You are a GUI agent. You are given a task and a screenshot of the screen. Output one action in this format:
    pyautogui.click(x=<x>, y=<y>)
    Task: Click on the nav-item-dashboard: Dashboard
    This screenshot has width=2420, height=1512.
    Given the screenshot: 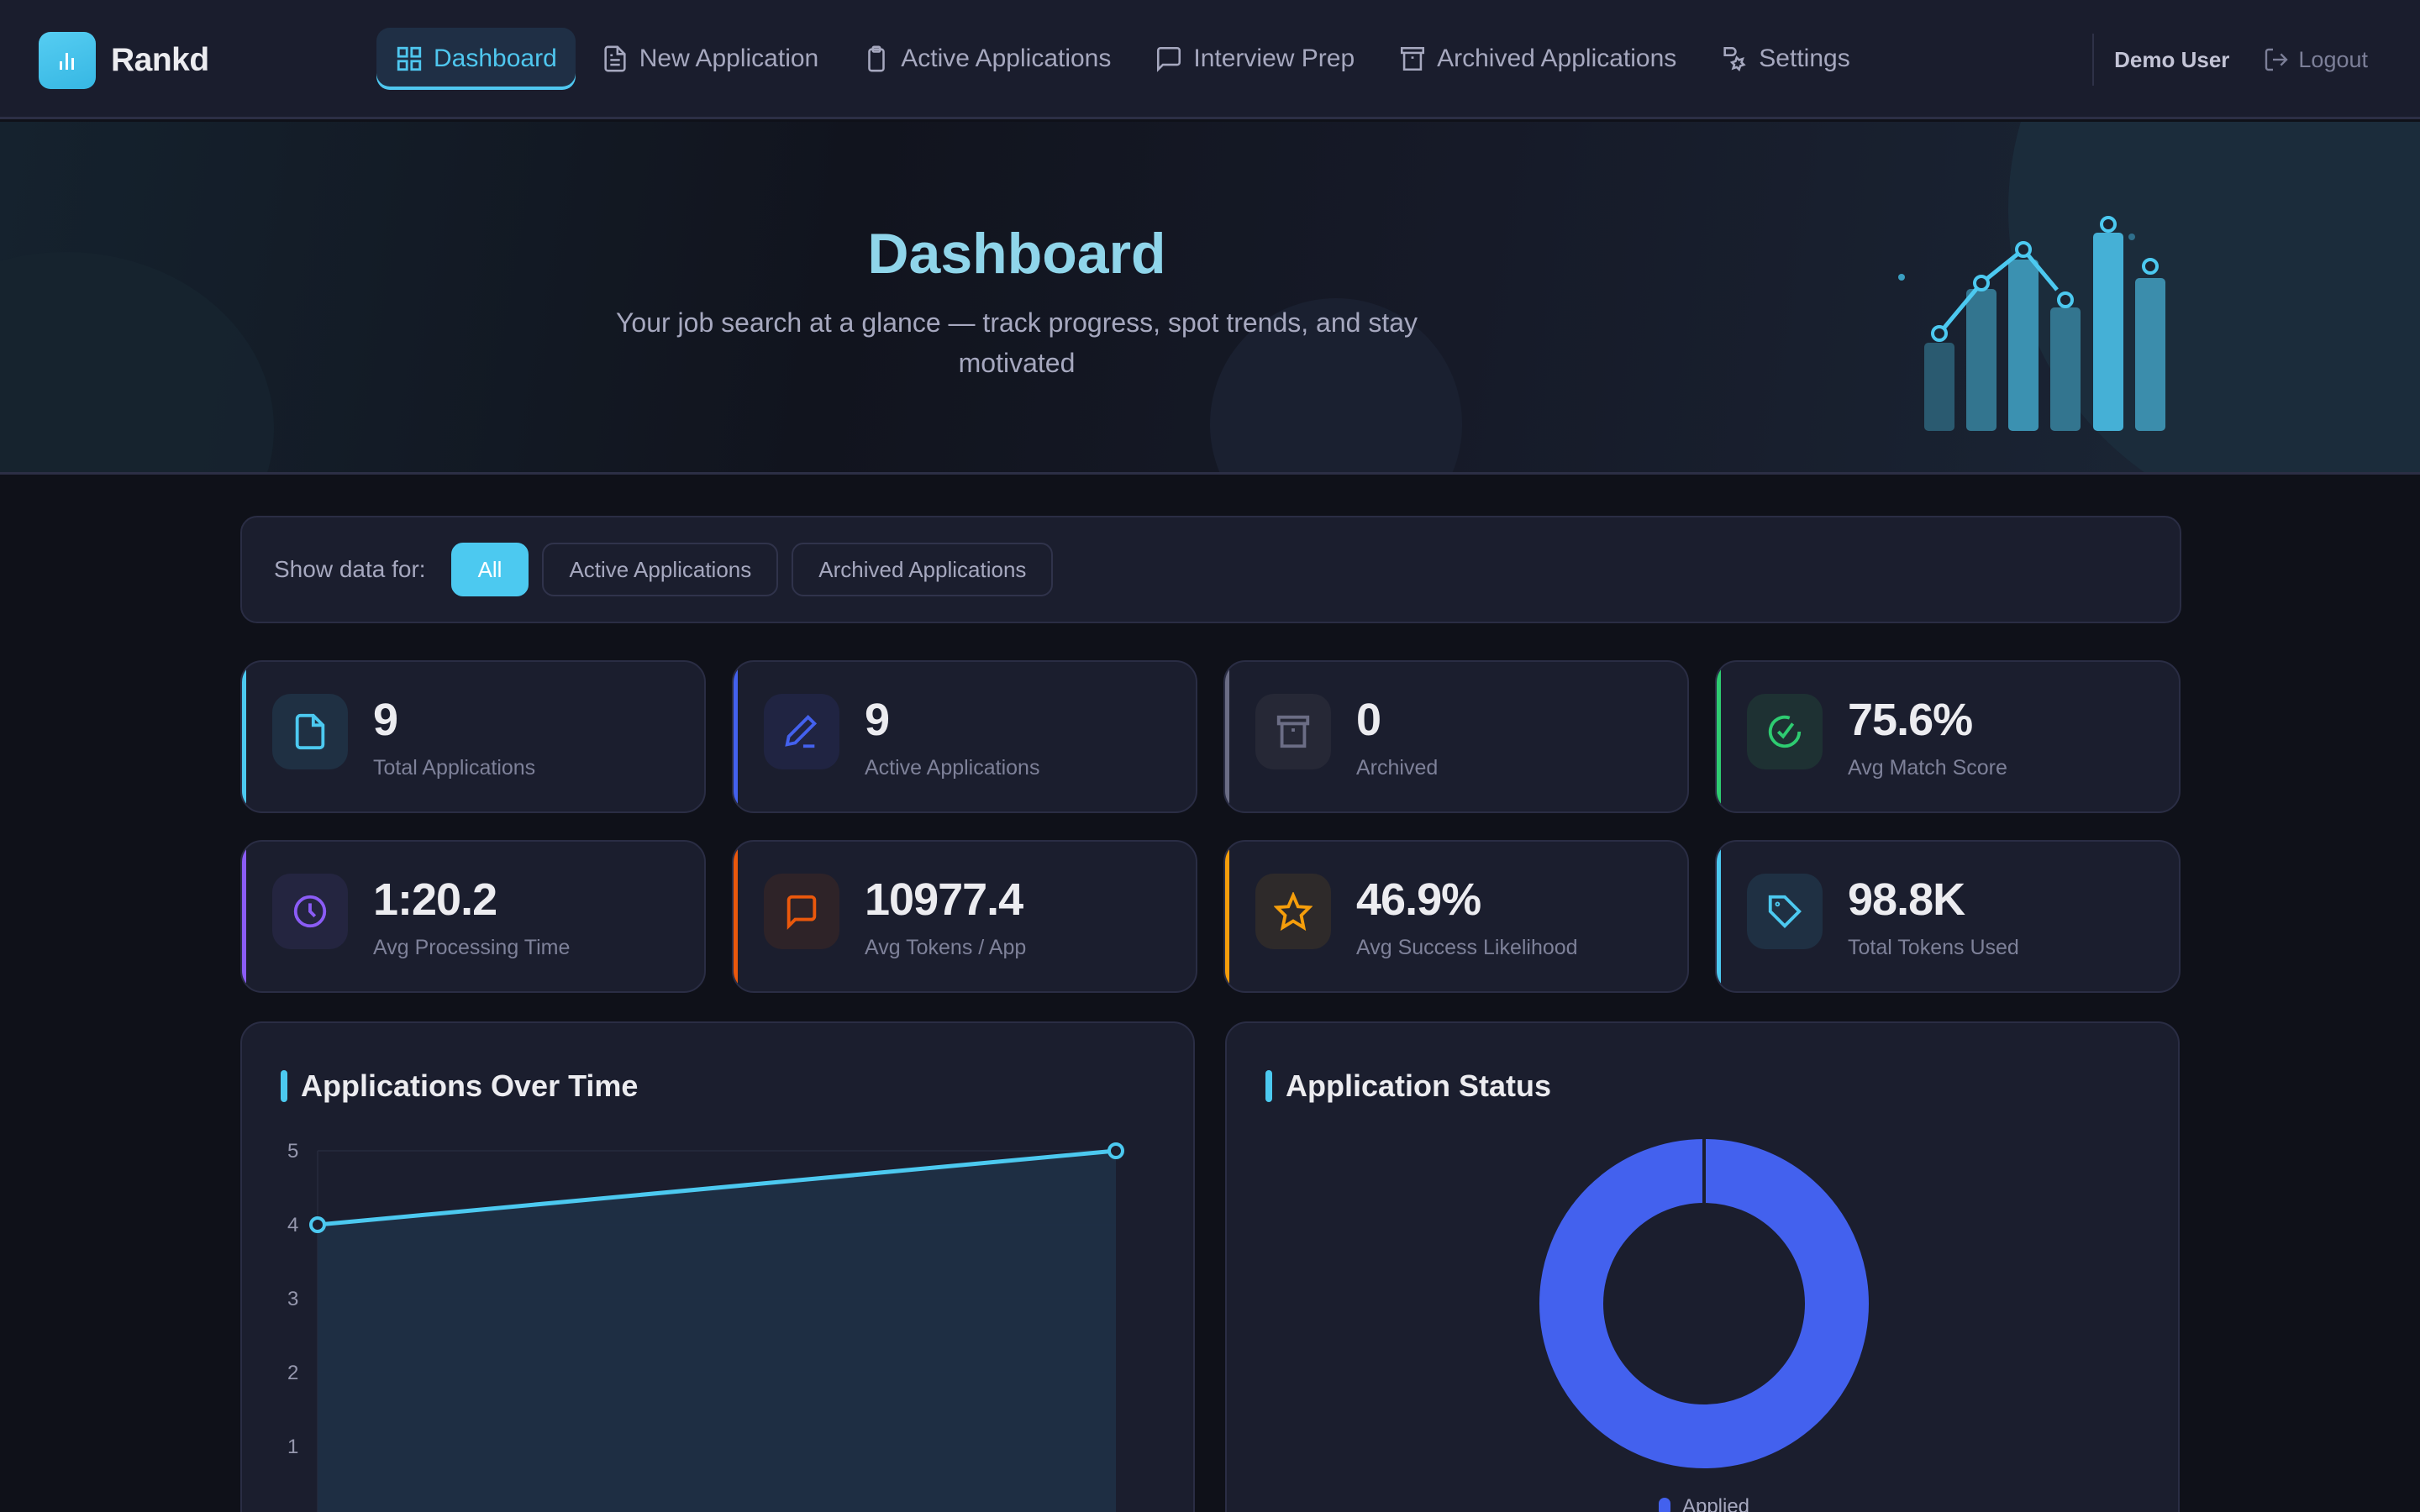 What is the action you would take?
    pyautogui.click(x=476, y=59)
    